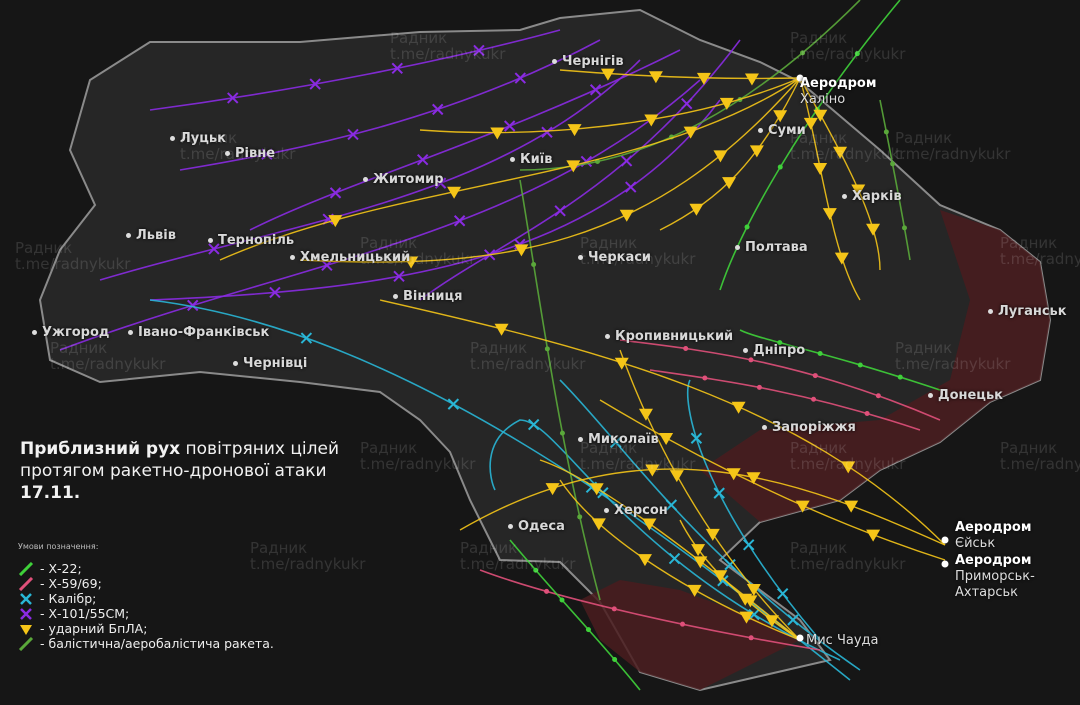 Image resolution: width=1080 pixels, height=705 pixels. What do you see at coordinates (690, 635) in the screenshot?
I see `occupied-crimea` at bounding box center [690, 635].